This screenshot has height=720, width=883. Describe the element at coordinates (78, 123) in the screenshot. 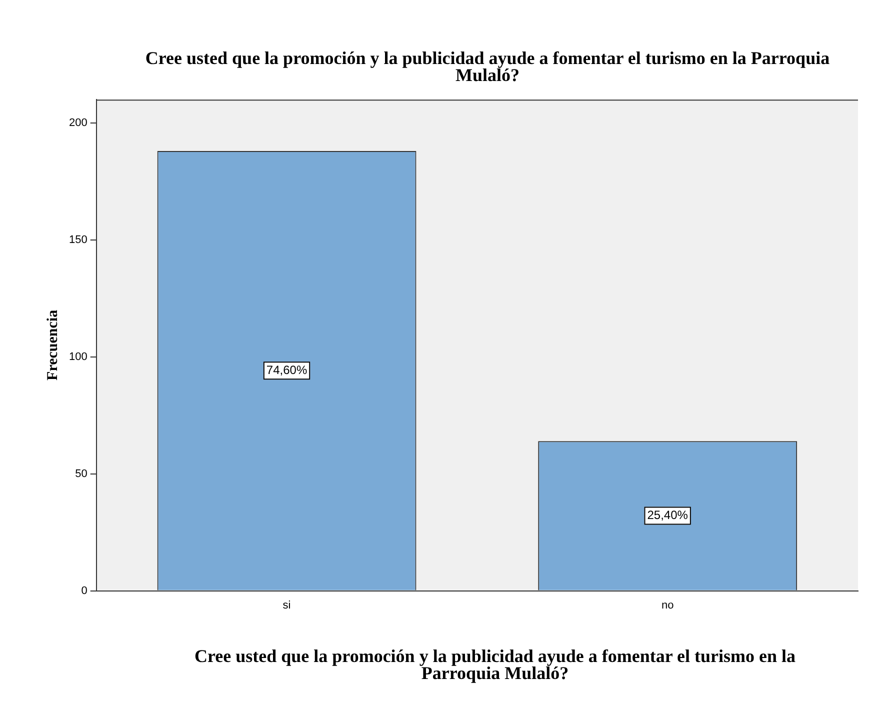

I see `y-tick-label: 200` at that location.